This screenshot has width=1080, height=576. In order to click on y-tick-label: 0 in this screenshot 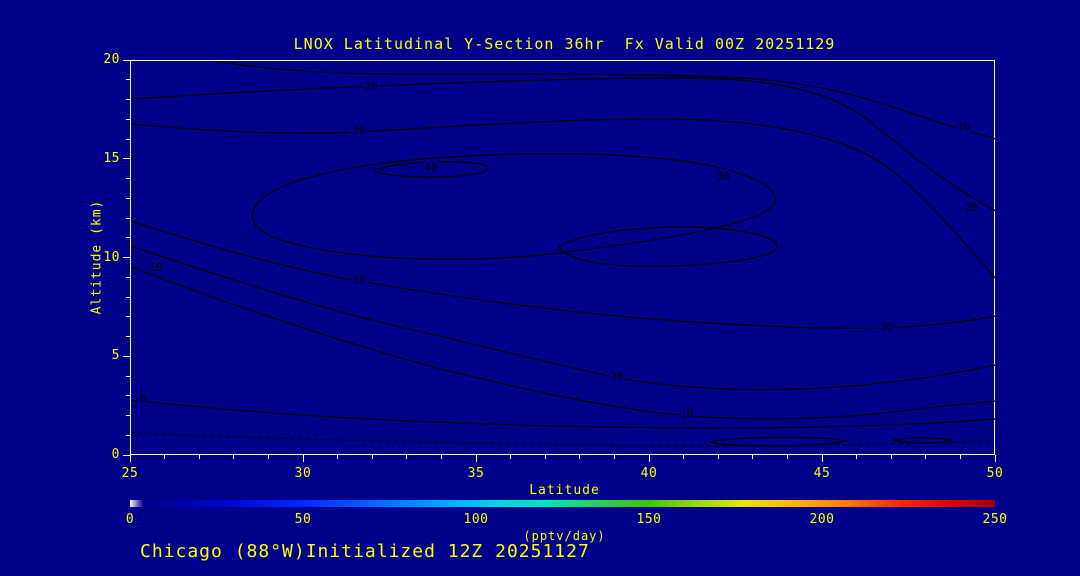, I will do `click(115, 454)`.